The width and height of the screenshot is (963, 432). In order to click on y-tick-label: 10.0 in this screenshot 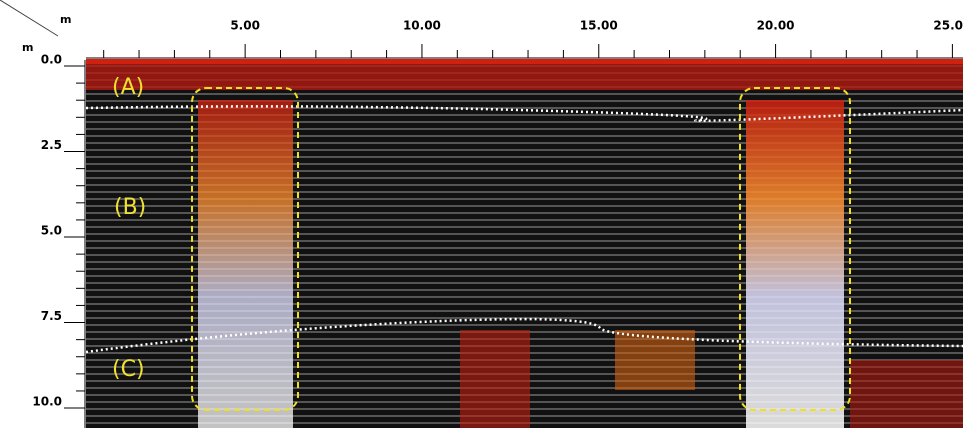, I will do `click(47, 402)`.